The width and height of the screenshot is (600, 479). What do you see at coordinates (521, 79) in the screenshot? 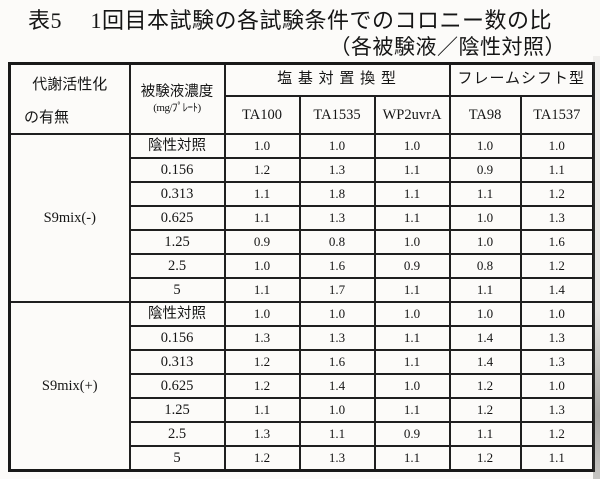
I see `header-group-frameshift: フレームシフト型` at bounding box center [521, 79].